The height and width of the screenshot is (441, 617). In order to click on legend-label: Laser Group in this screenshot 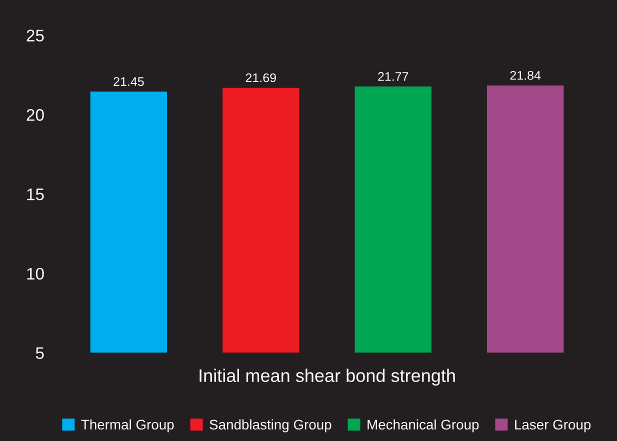, I will do `click(553, 426)`.